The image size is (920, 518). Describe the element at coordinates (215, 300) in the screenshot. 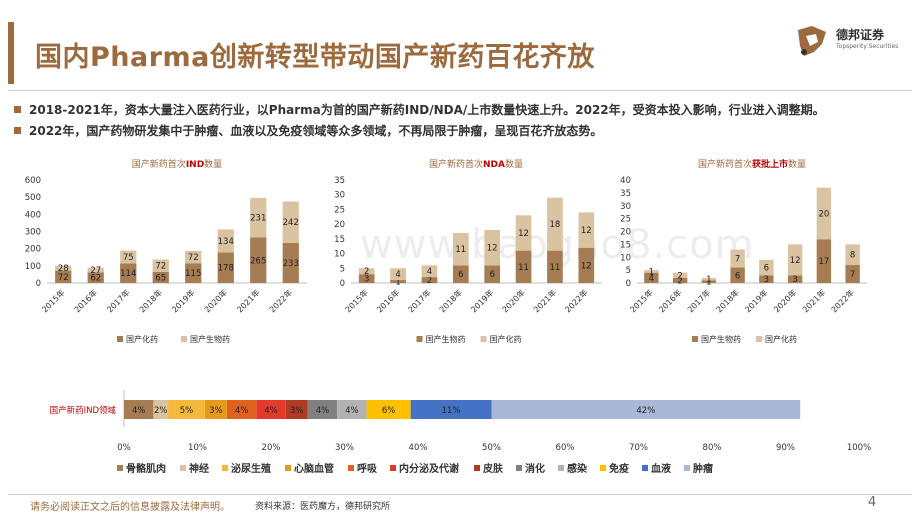

I see `x-tick-label: 2020年` at that location.